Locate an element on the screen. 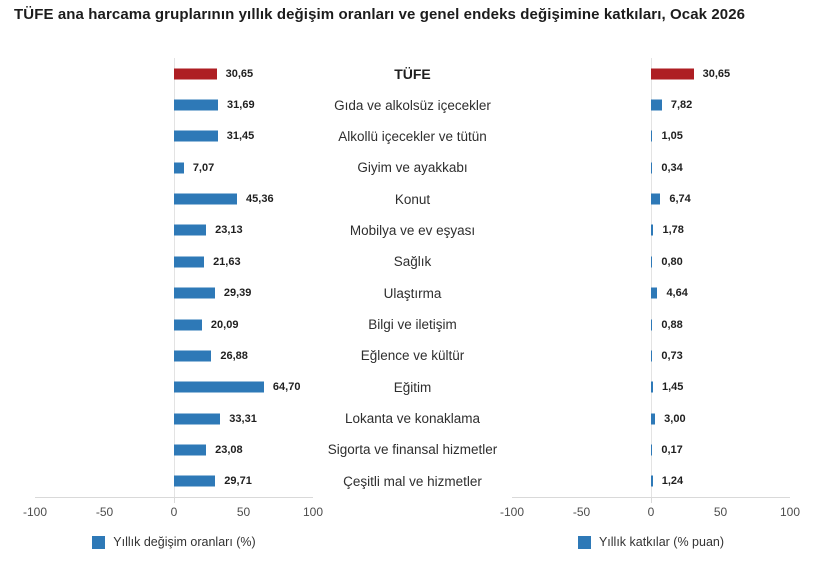 The width and height of the screenshot is (826, 572). category-row: Ulaştırma is located at coordinates (412, 293).